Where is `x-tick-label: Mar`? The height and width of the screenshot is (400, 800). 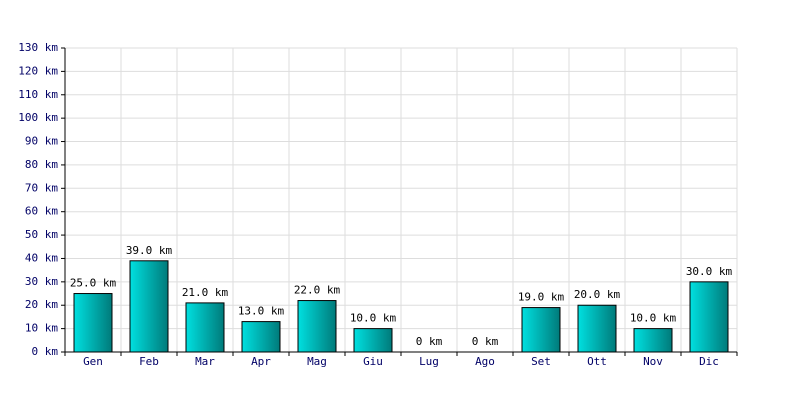 x-tick-label: Mar is located at coordinates (205, 361).